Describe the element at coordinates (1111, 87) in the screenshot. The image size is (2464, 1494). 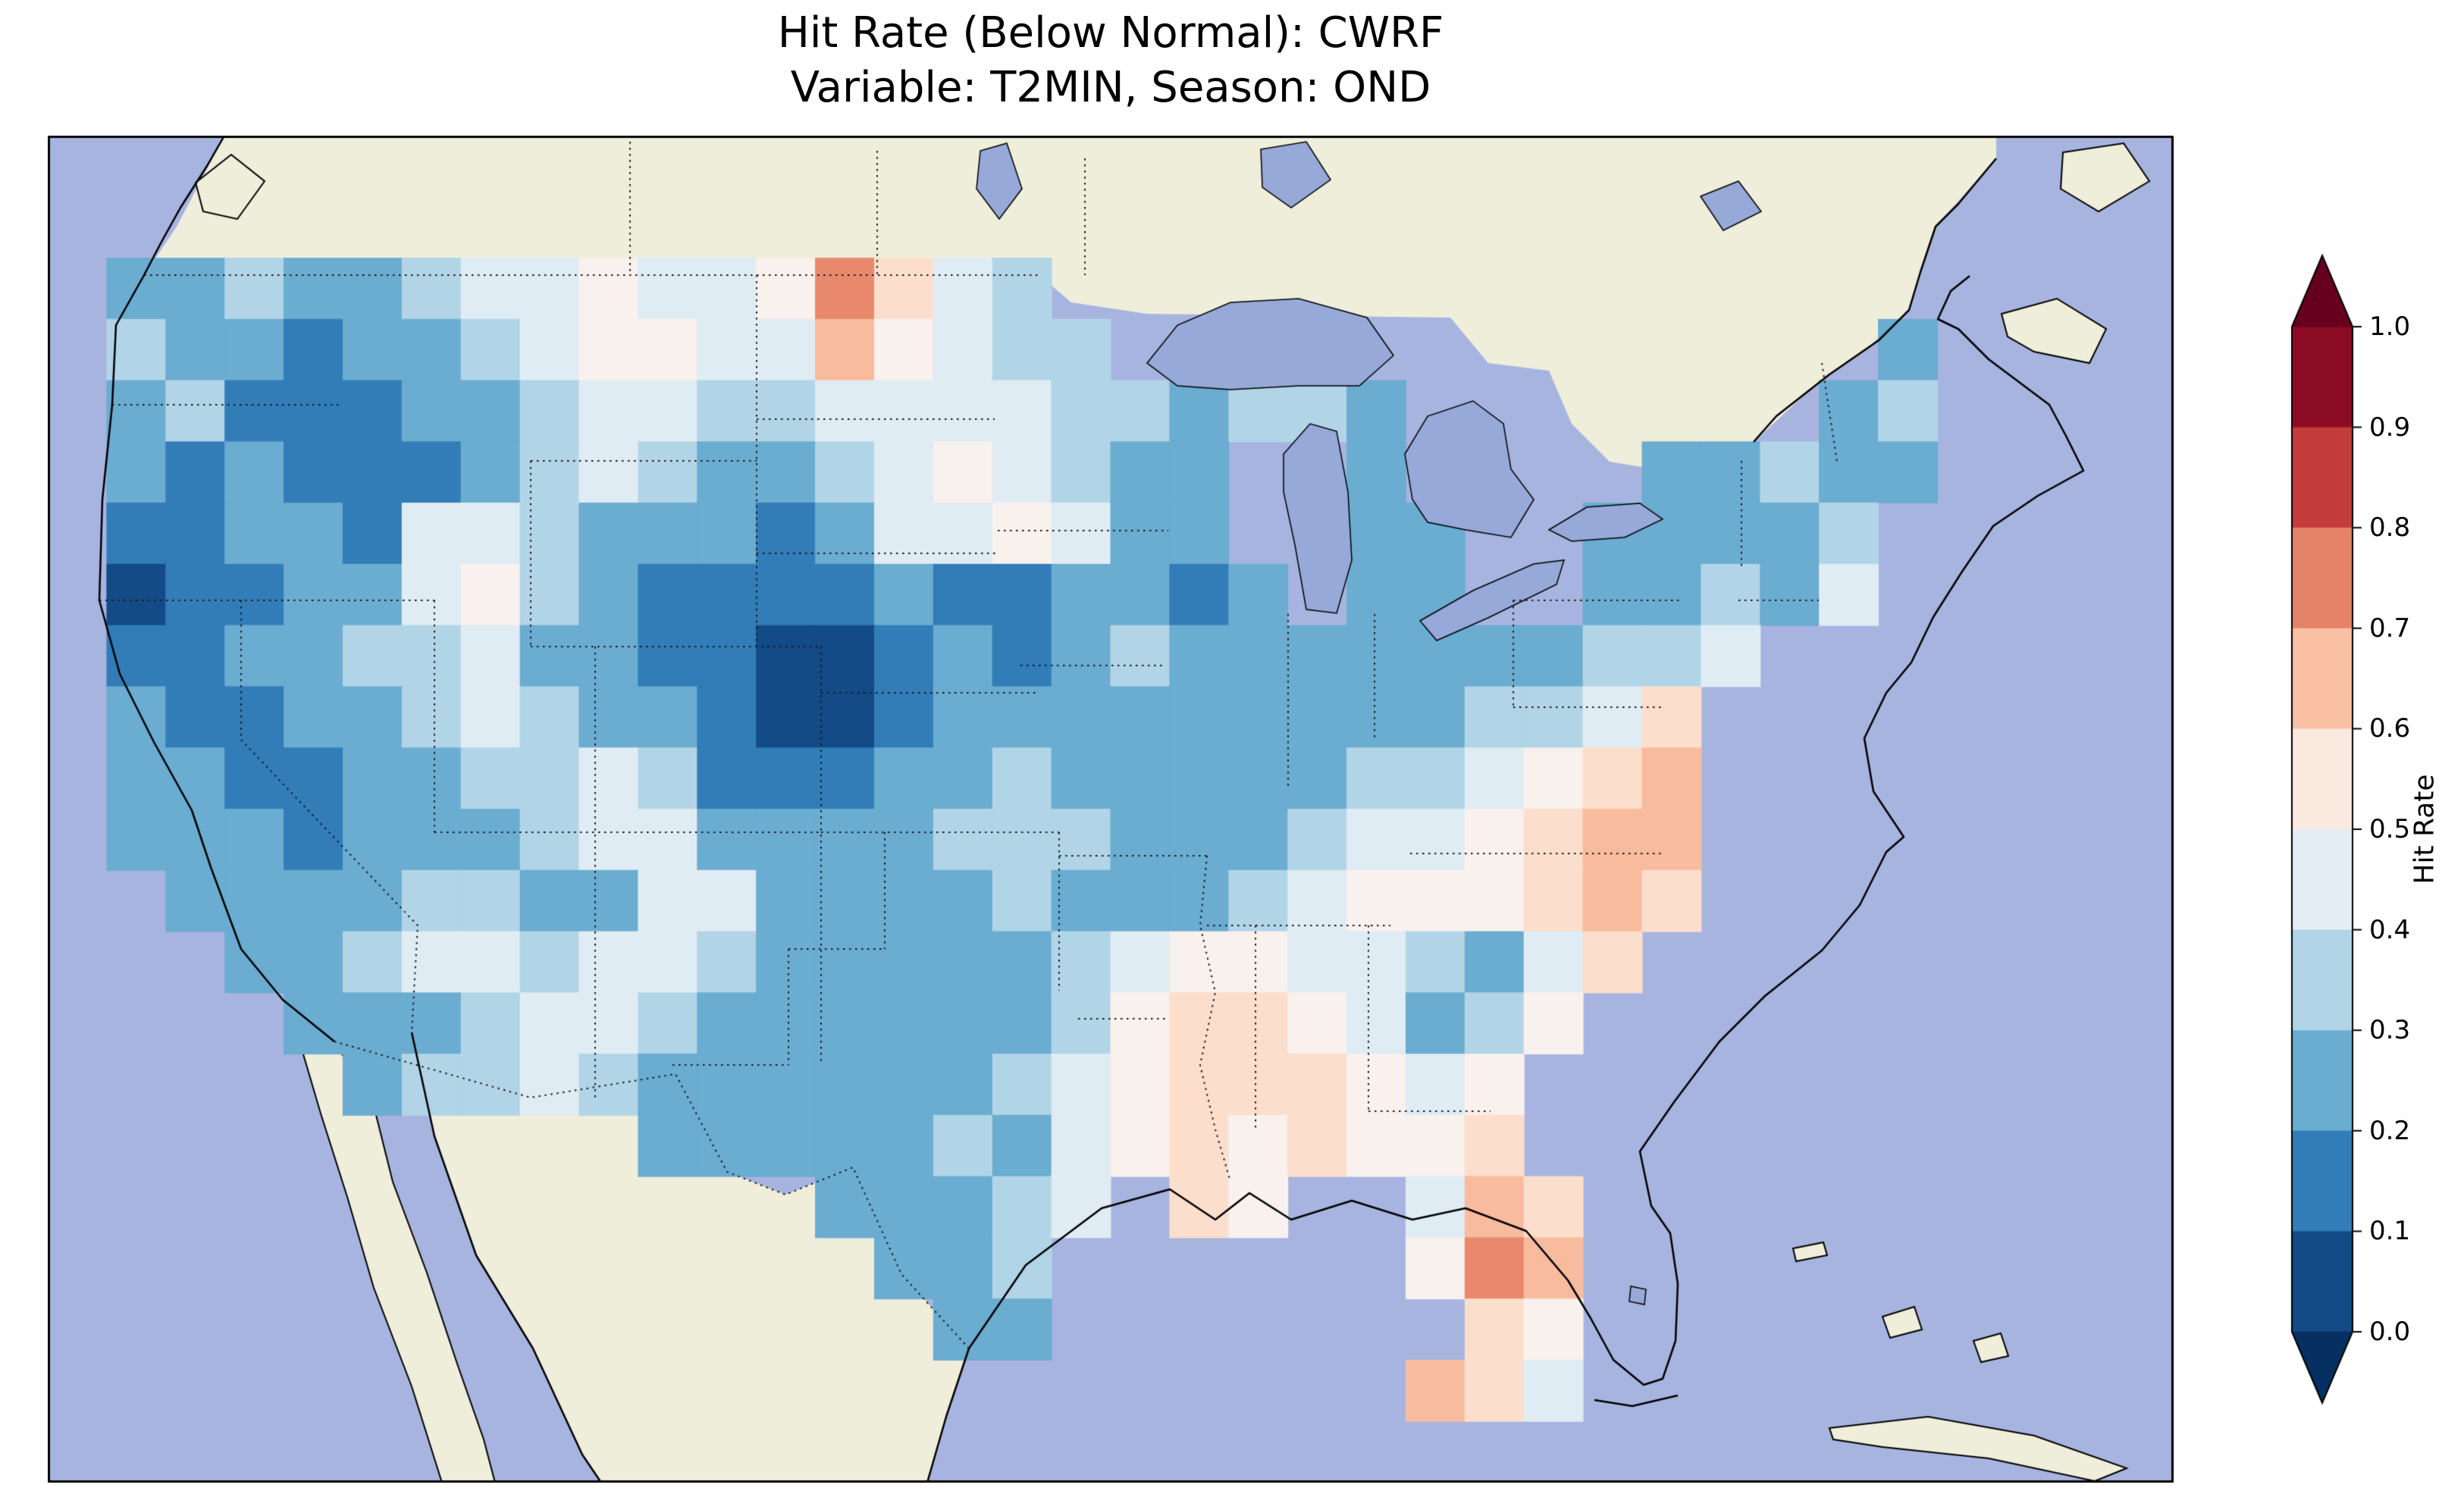
I see `chart-title-line2: Variable: T2MIN, Season: OND` at that location.